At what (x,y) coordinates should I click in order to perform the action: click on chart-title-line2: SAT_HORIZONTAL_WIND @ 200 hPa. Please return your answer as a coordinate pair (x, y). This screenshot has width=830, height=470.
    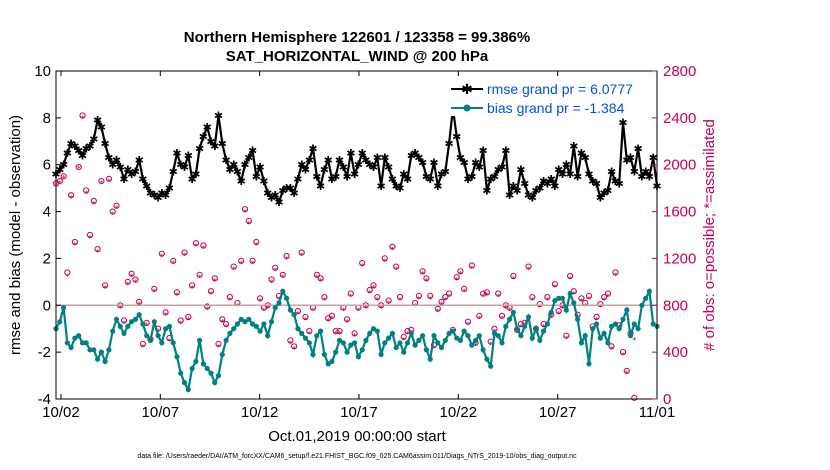
    Looking at the image, I should click on (357, 56).